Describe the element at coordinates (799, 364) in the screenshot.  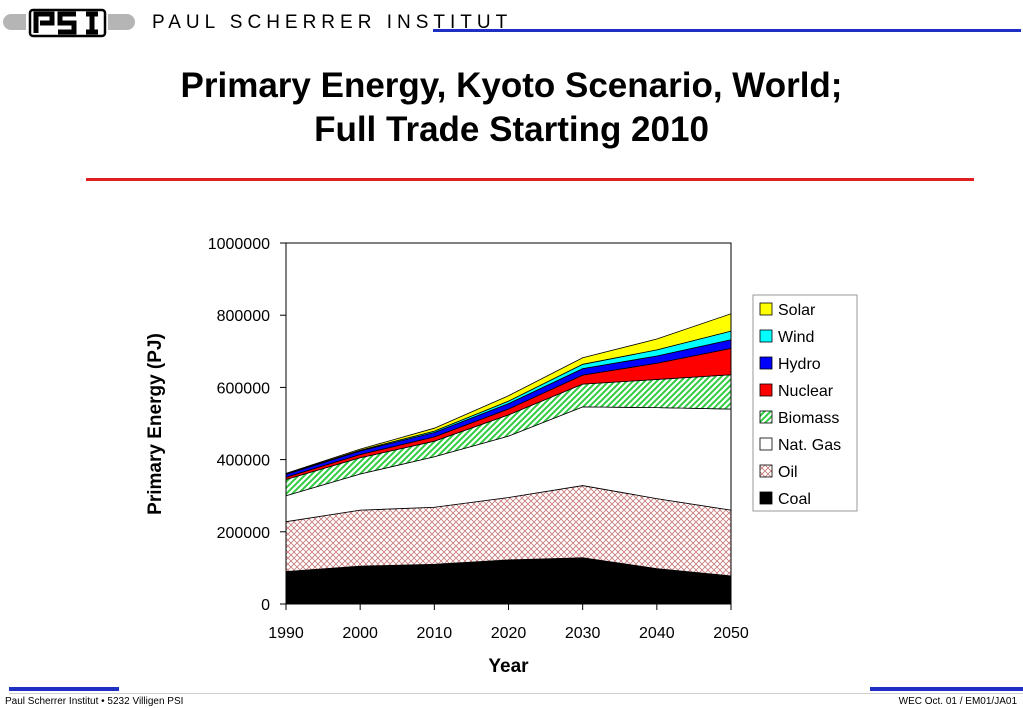
I see `legend-label-hydro: Hydro` at that location.